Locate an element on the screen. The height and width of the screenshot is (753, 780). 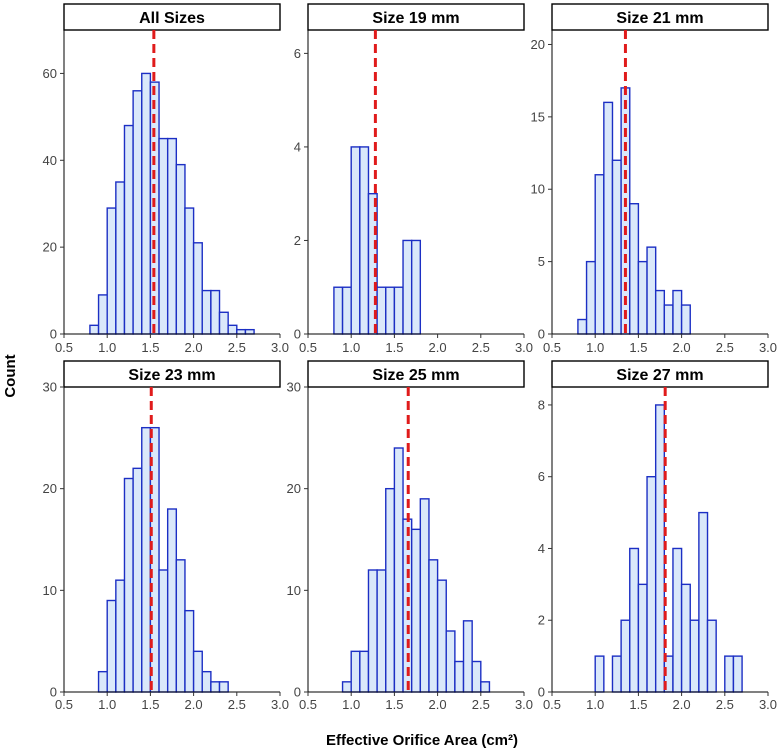
panel-2: Size 19 mm 0 2 4 6 0.5 1.0 1.5 2.0 2.5 3.0 is located at coordinates (413, 179).